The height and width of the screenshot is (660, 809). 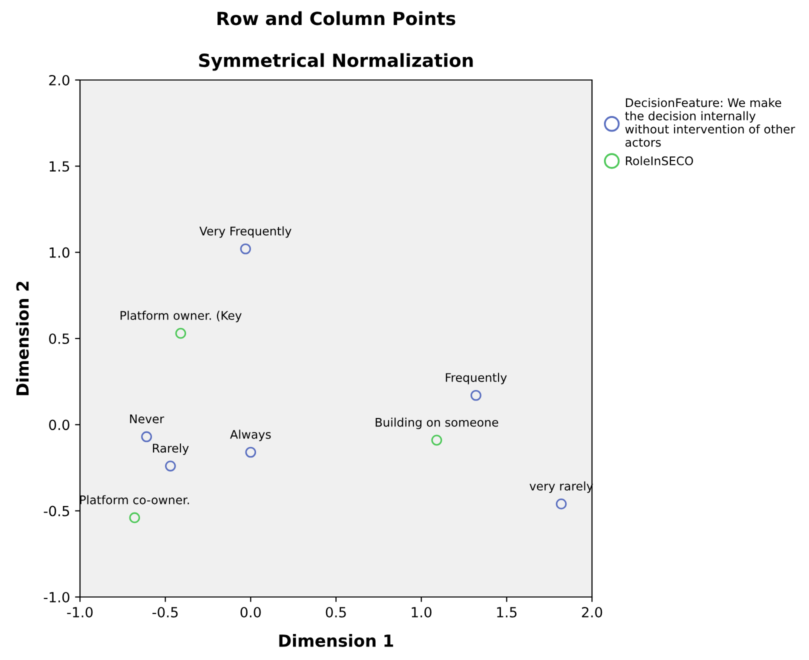 What do you see at coordinates (57, 511) in the screenshot?
I see `y-tick-label: -0.5` at bounding box center [57, 511].